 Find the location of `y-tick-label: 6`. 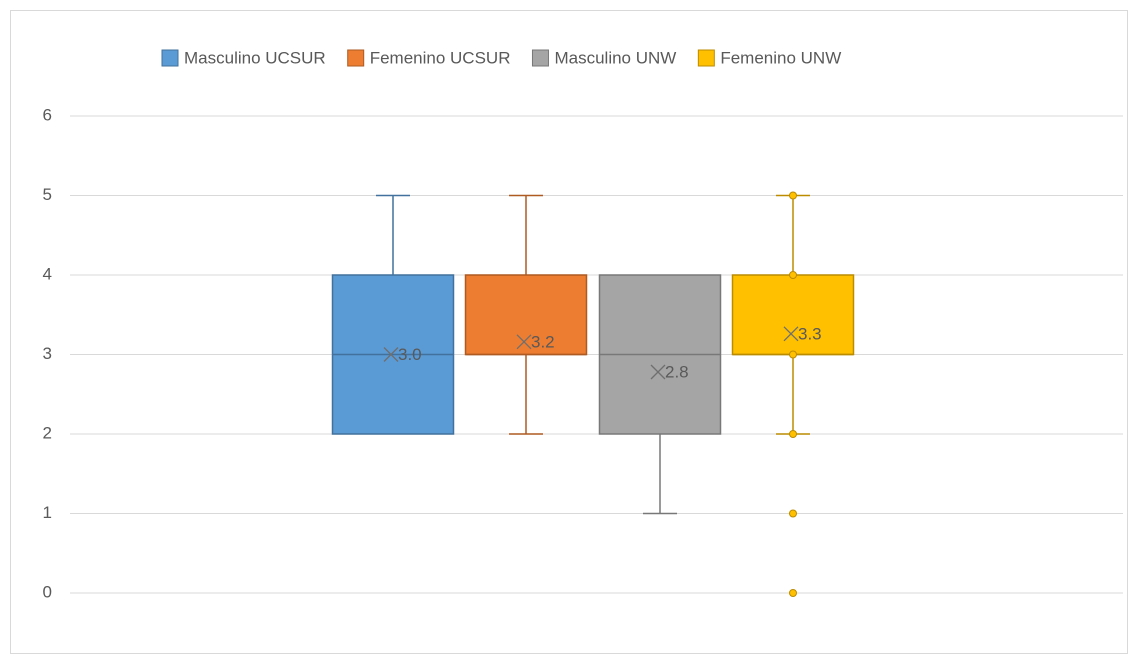

y-tick-label: 6 is located at coordinates (47, 114).